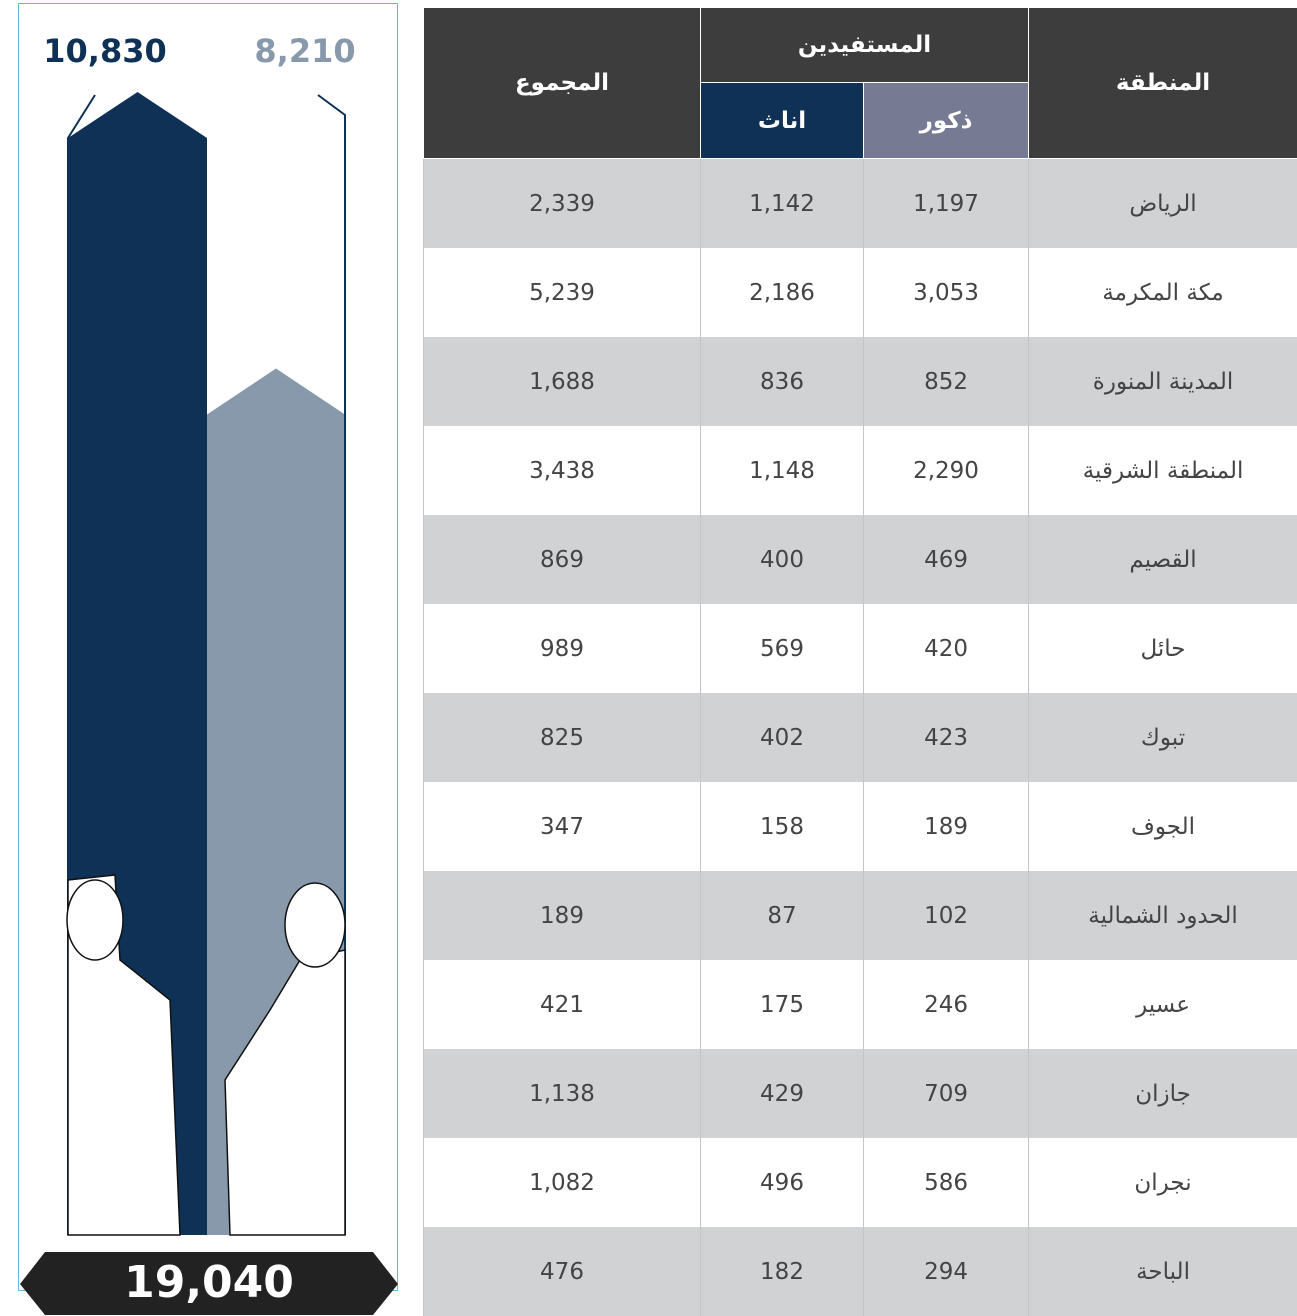 The height and width of the screenshot is (1316, 1297). I want to click on region-cell: الحدود الشمالية, so click(1163, 915).